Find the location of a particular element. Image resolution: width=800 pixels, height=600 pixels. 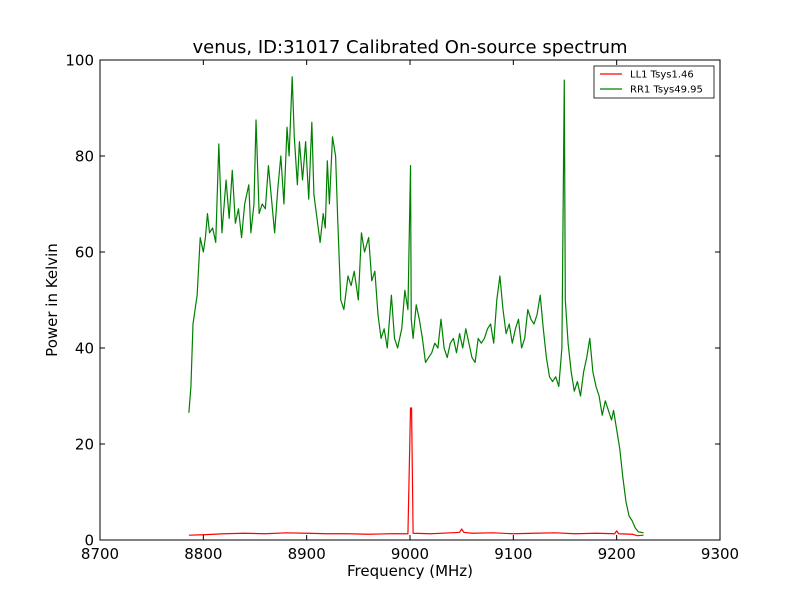

y-tick-label: 40 is located at coordinates (84, 349).